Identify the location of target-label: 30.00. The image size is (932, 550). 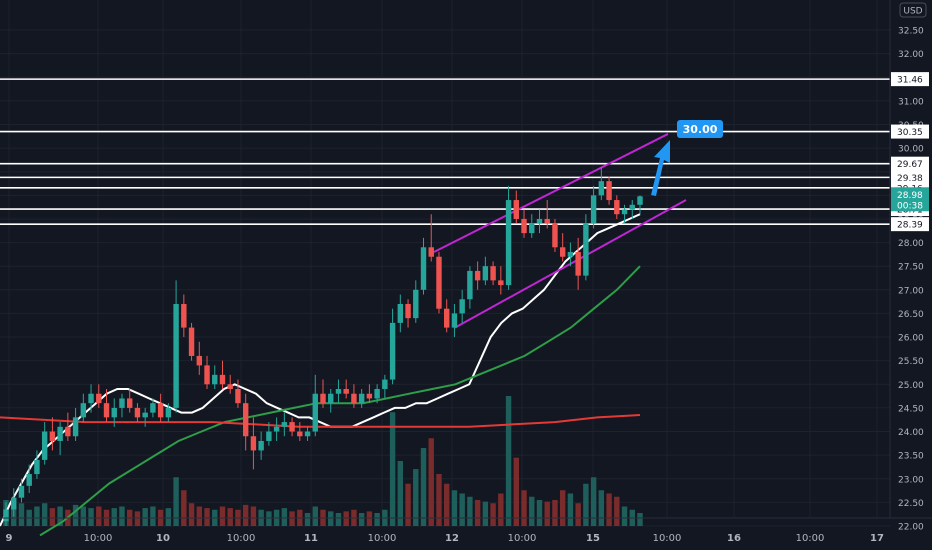
(700, 129).